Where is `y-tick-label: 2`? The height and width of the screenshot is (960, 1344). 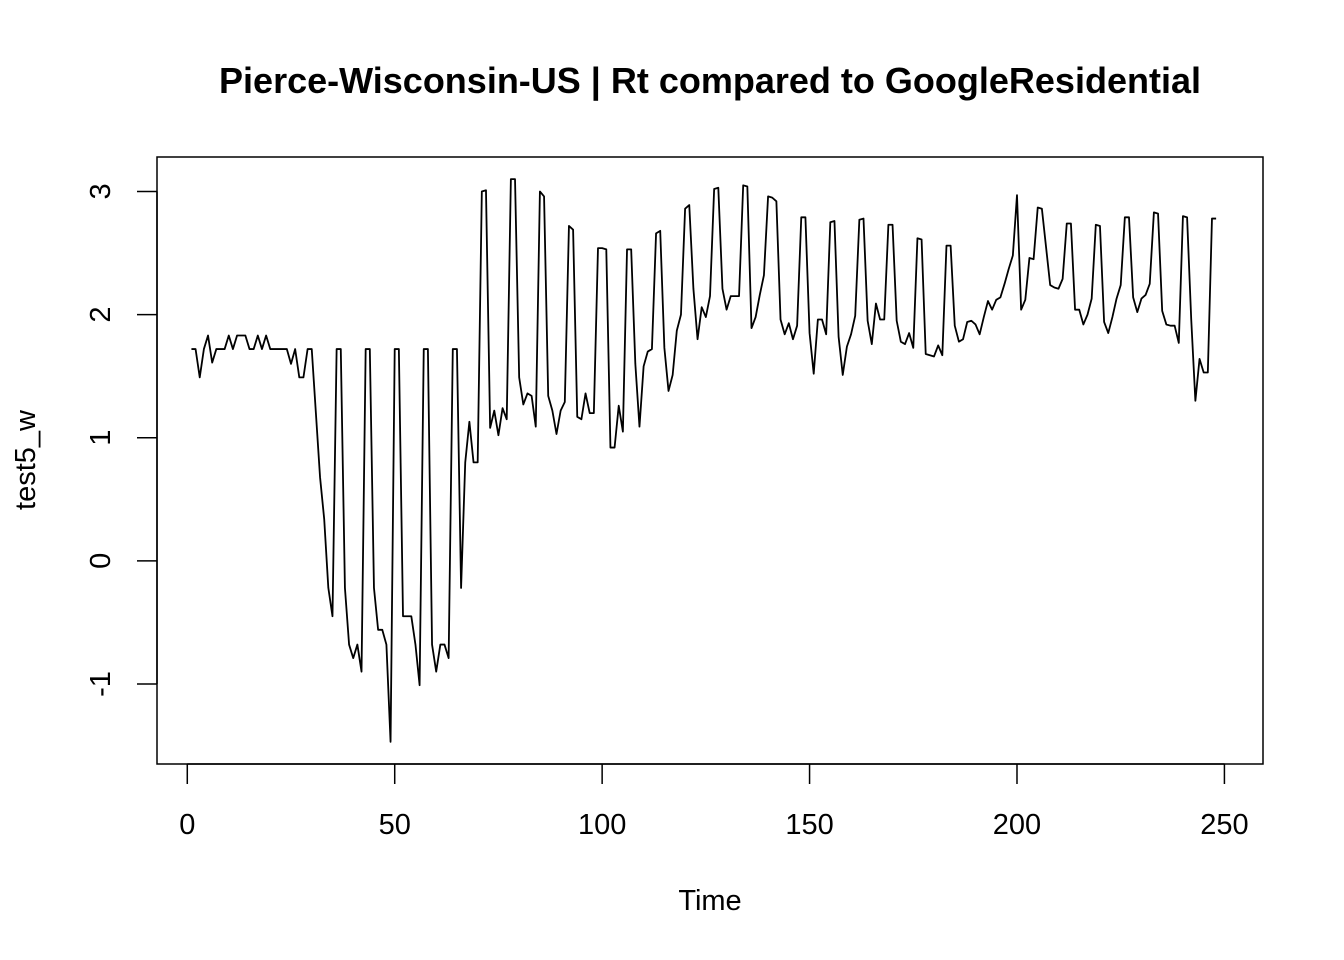
y-tick-label: 2 is located at coordinates (101, 315).